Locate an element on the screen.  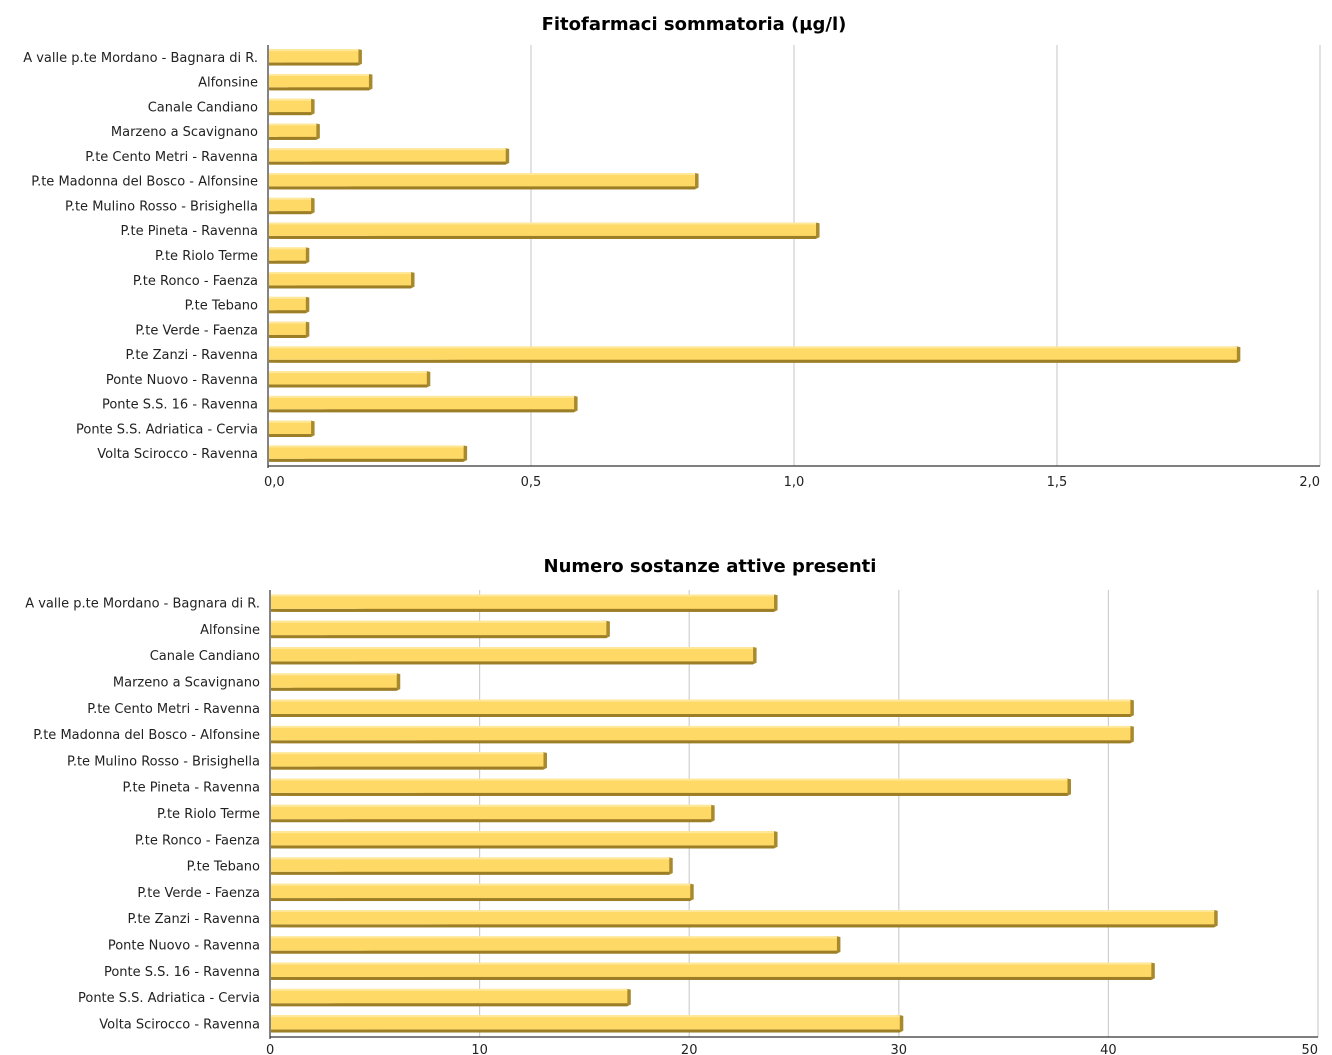
category-label: Alfonsine is located at coordinates (230, 630).